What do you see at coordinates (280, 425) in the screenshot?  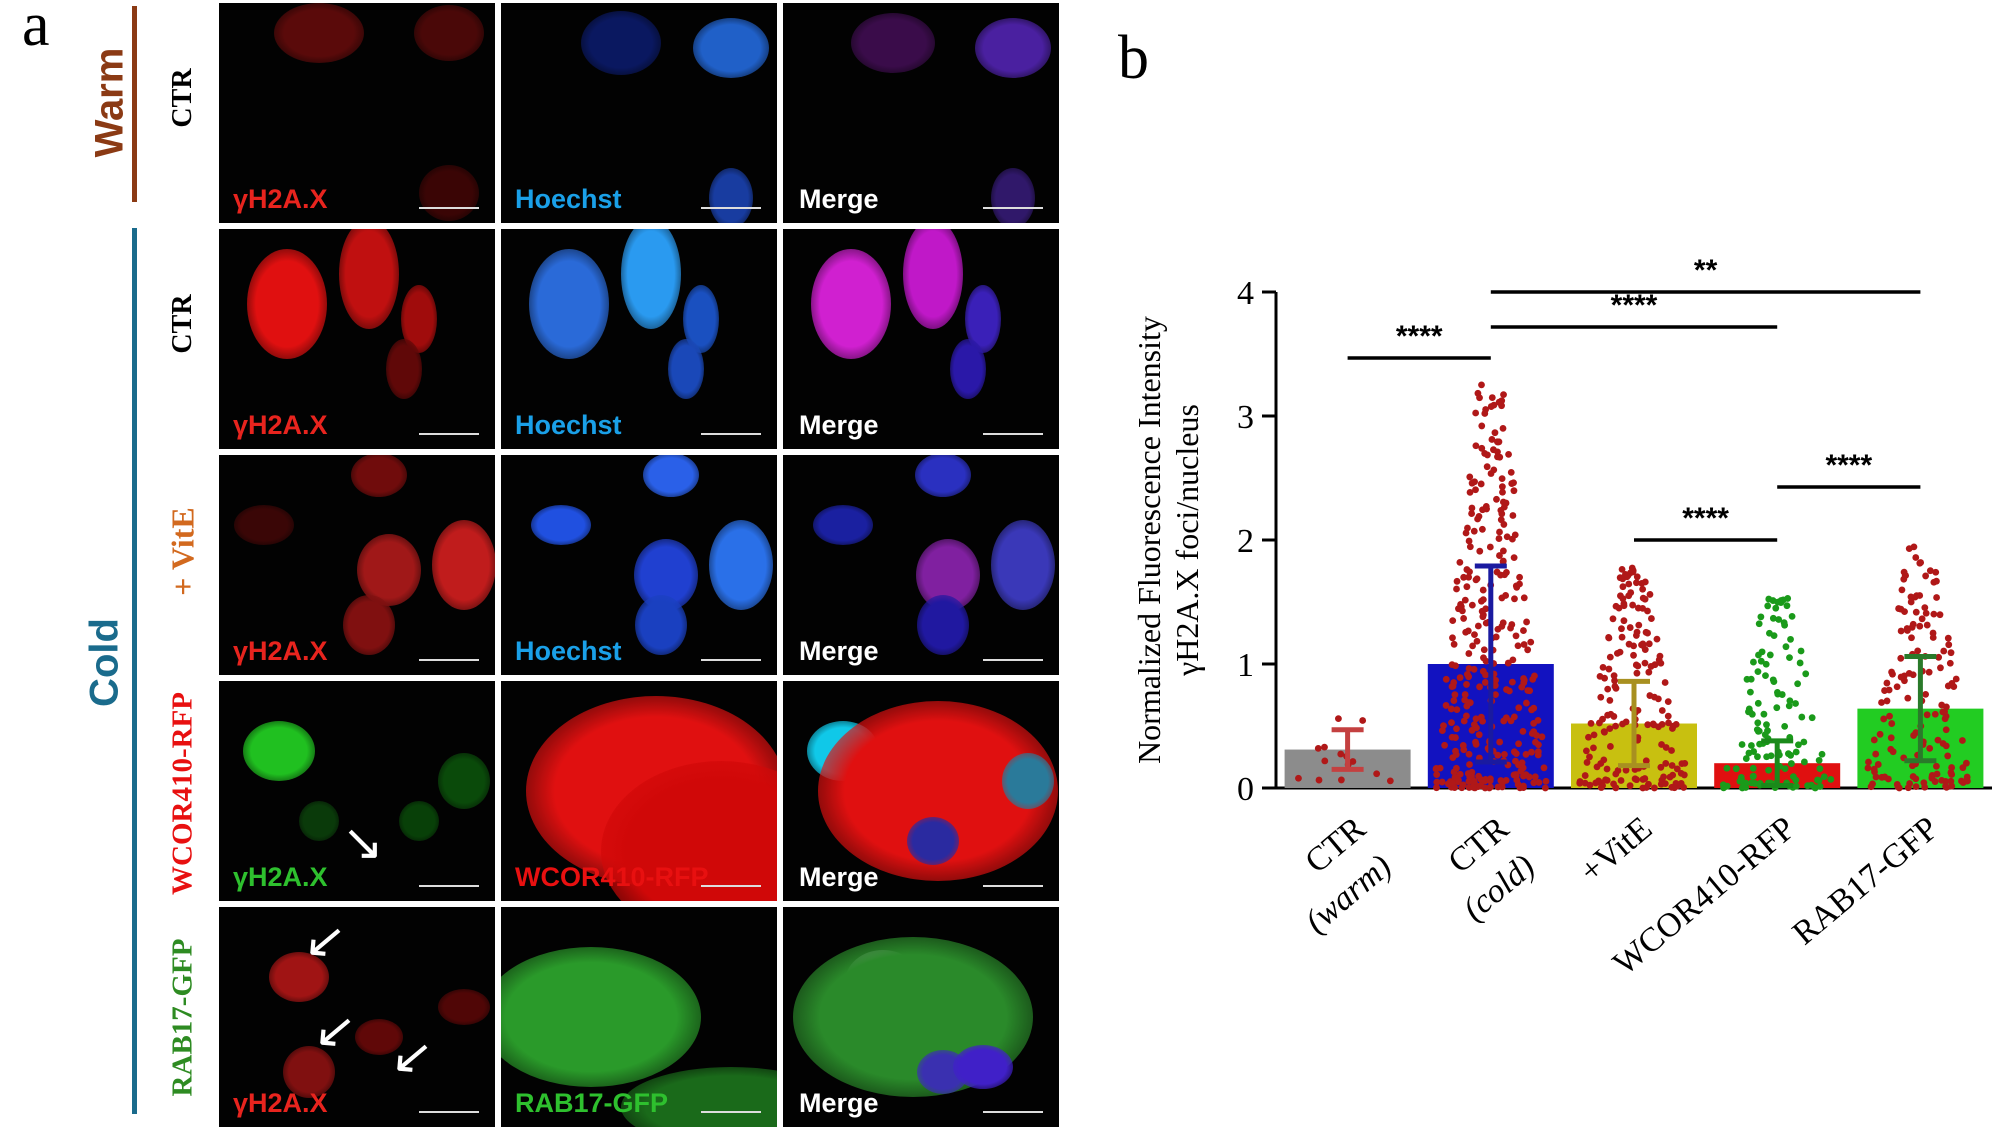 I see `channel-label: γH2A.X` at bounding box center [280, 425].